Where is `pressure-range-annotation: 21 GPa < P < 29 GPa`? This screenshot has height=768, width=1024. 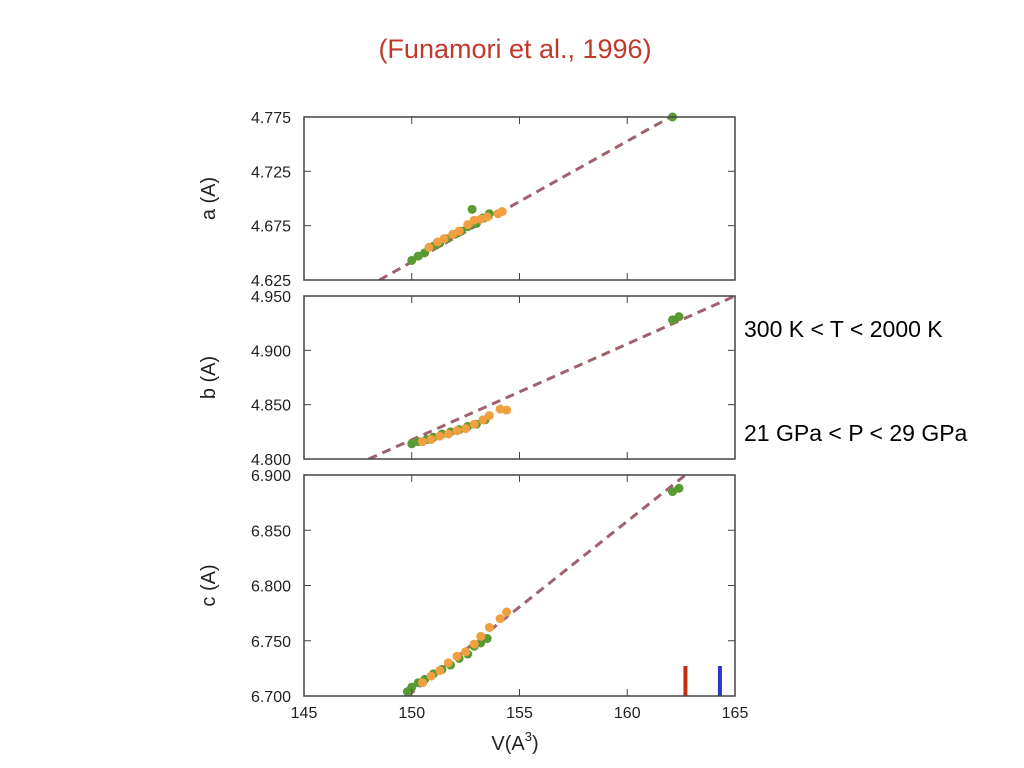
pressure-range-annotation: 21 GPa < P < 29 GPa is located at coordinates (856, 433).